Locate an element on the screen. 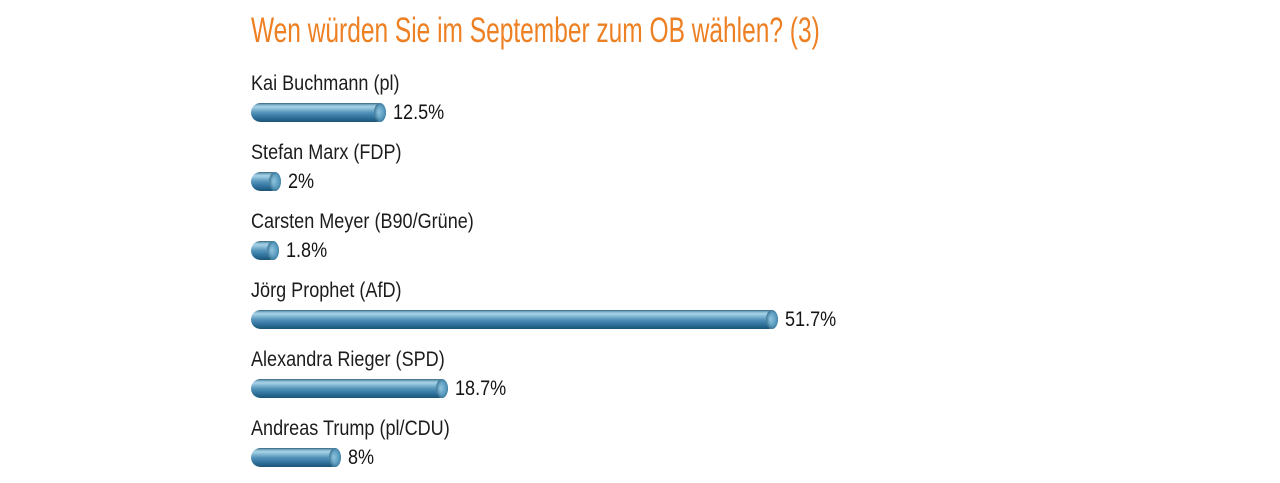  candidate-name: Kai Buchmann (pl) is located at coordinates (325, 83).